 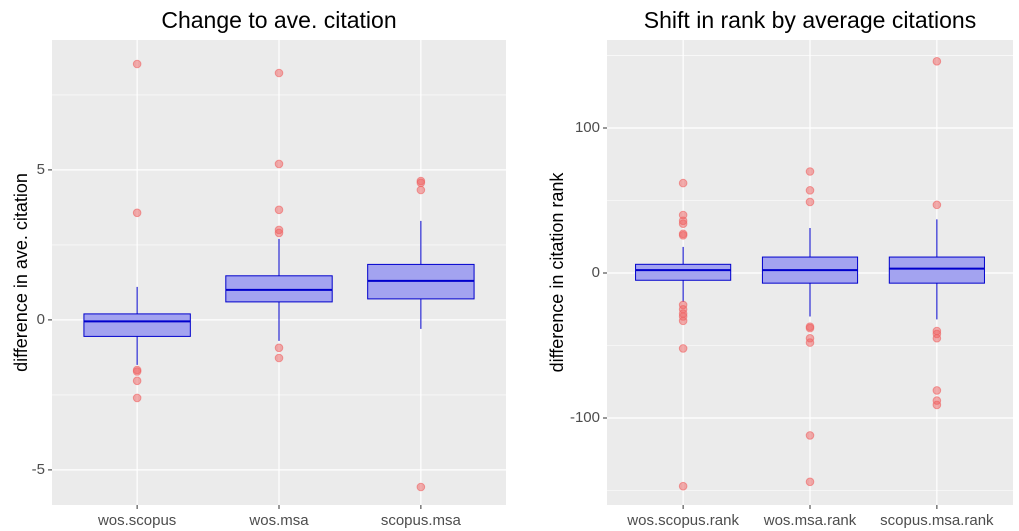 What do you see at coordinates (41, 169) in the screenshot?
I see `y-tick-label: 5` at bounding box center [41, 169].